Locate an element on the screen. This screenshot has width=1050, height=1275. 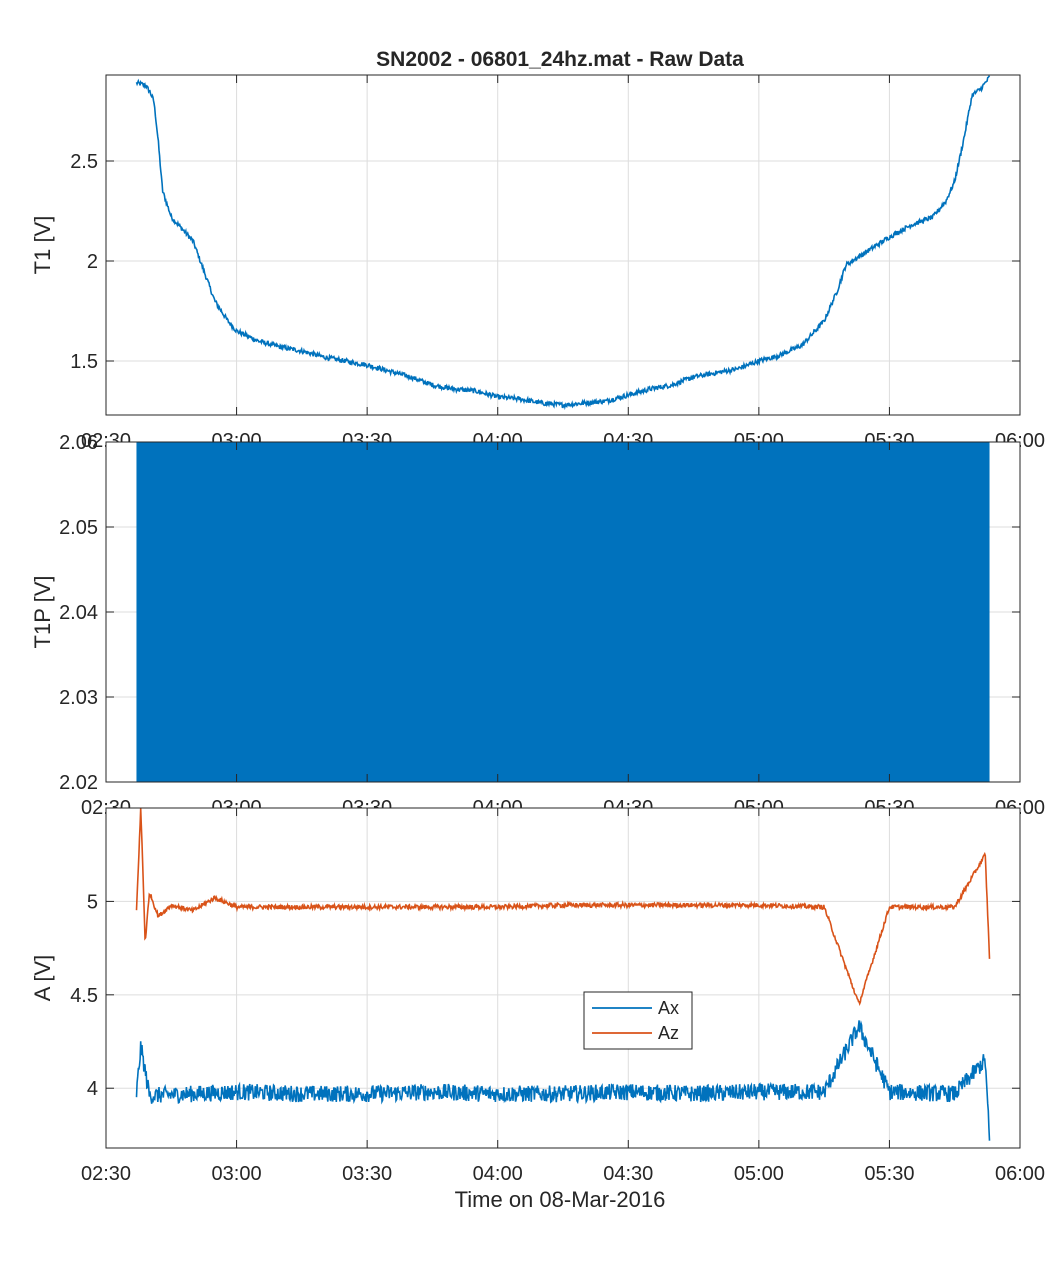
chart-title: SN2002 - 06801_24hz.mat - Raw Data is located at coordinates (560, 59).